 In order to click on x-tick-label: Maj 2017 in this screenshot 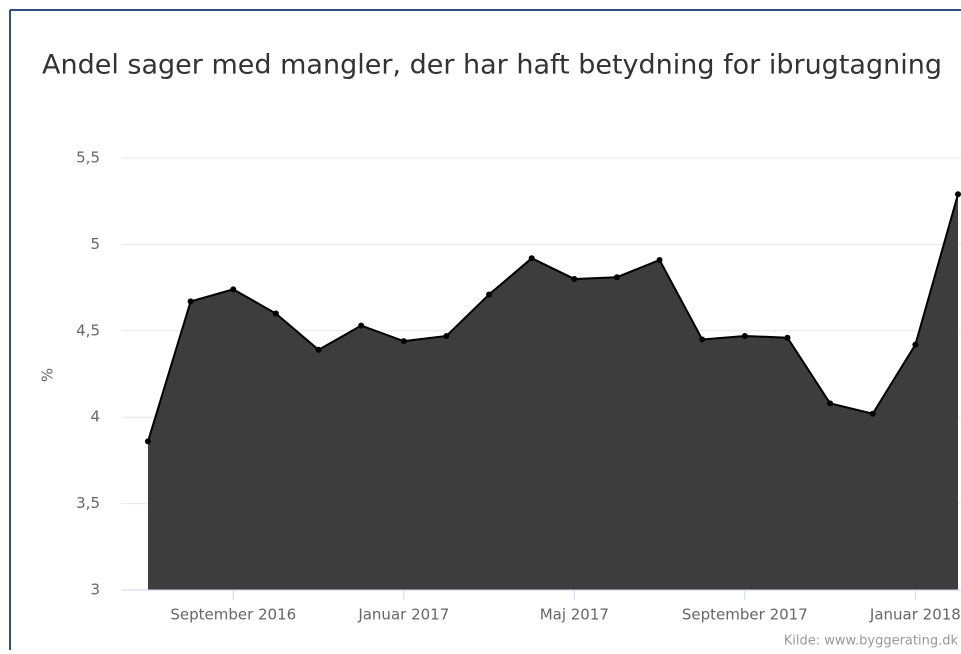, I will do `click(574, 615)`.